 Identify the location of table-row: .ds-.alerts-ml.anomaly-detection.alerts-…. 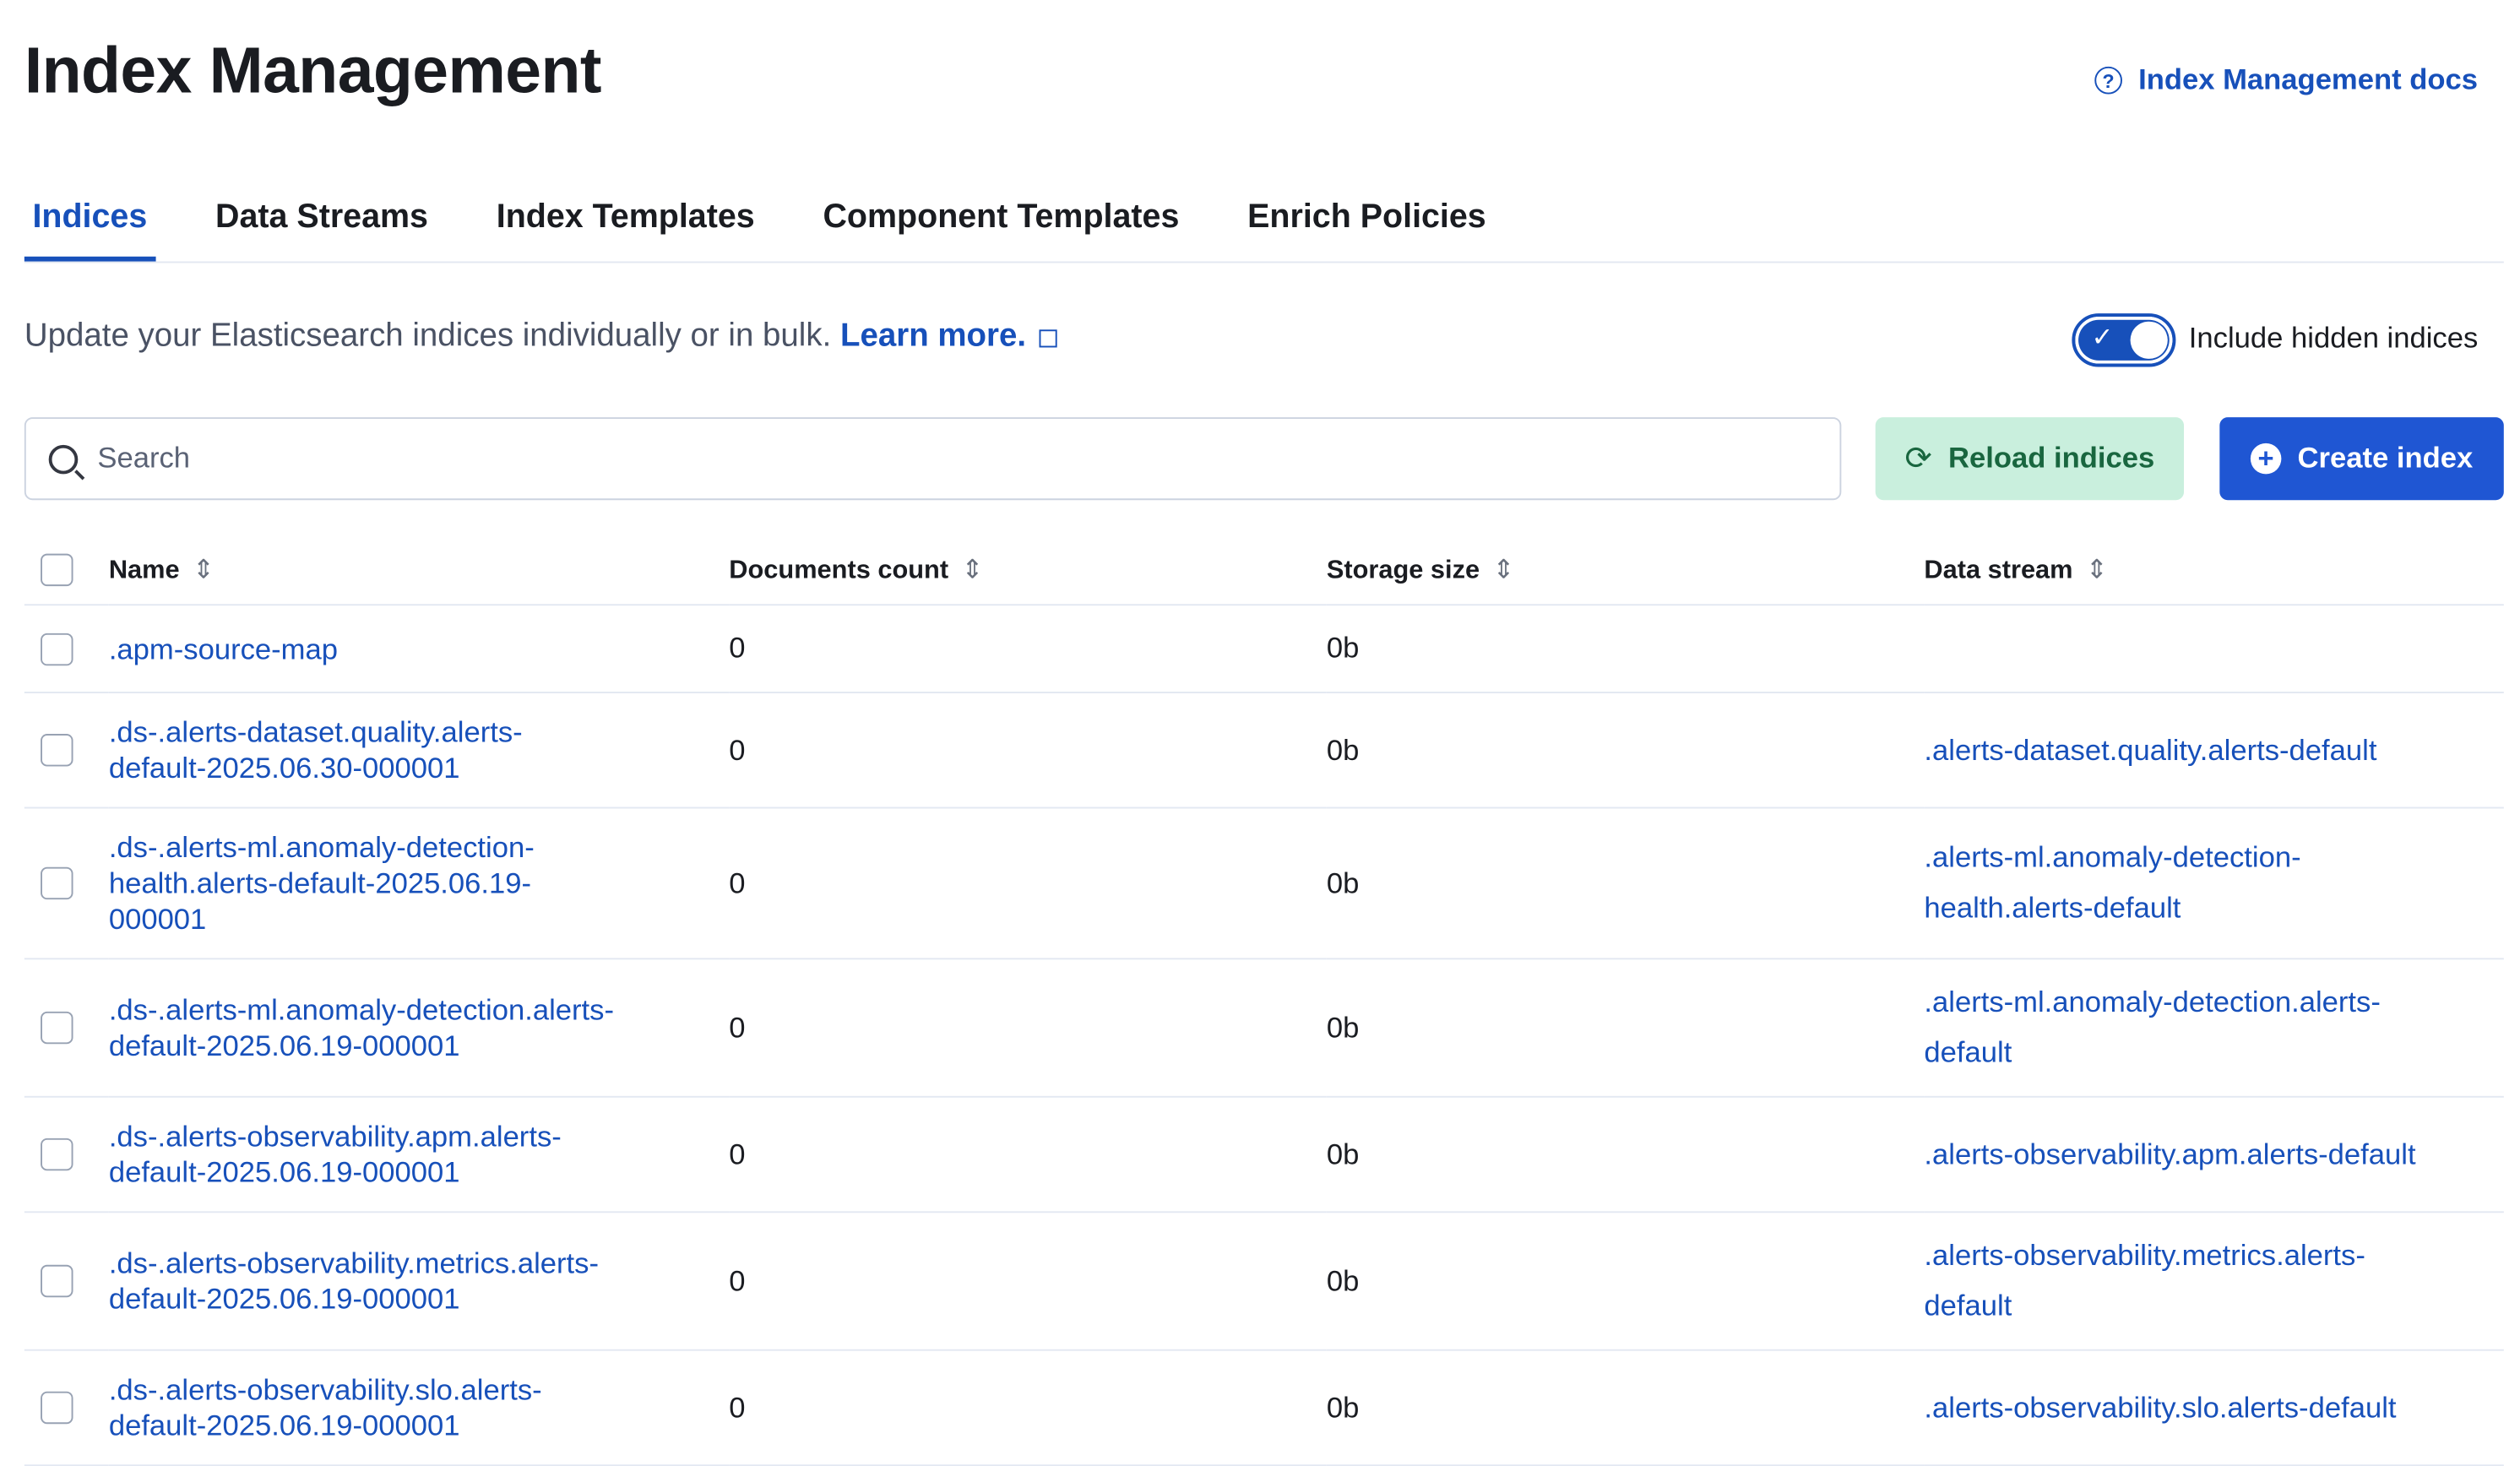
(1264, 1028).